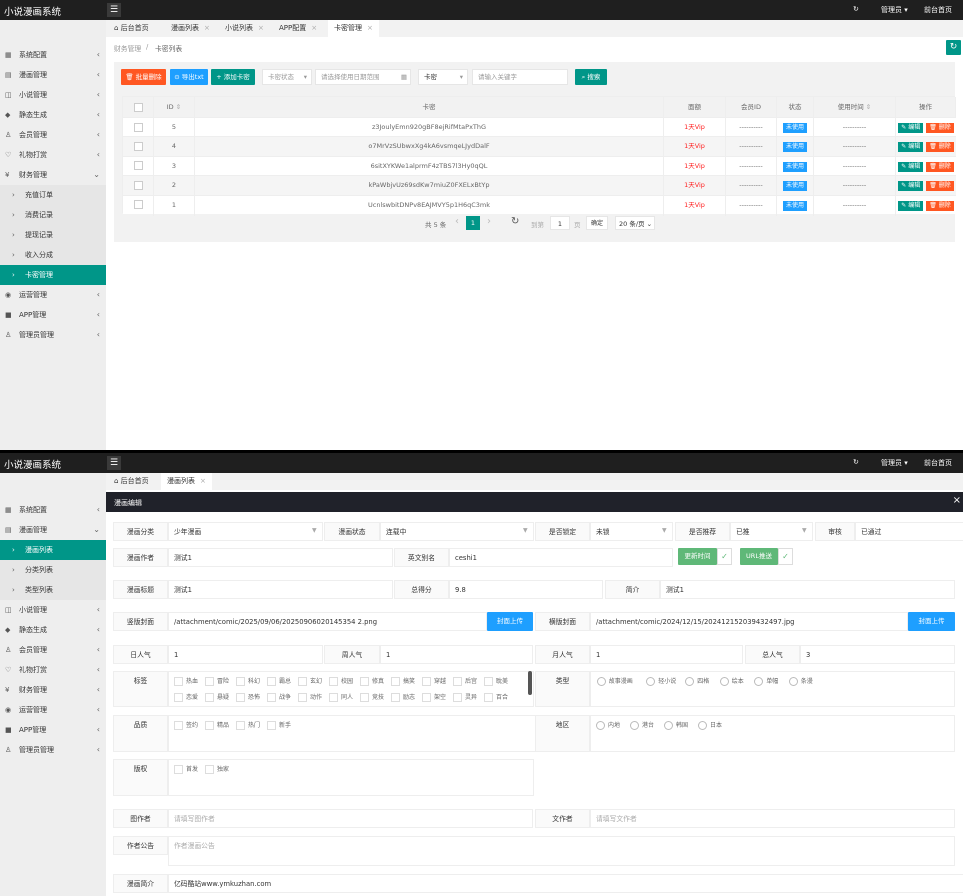 This screenshot has width=963, height=896. What do you see at coordinates (190, 28) in the screenshot?
I see `tab: 漫画列表 ×` at bounding box center [190, 28].